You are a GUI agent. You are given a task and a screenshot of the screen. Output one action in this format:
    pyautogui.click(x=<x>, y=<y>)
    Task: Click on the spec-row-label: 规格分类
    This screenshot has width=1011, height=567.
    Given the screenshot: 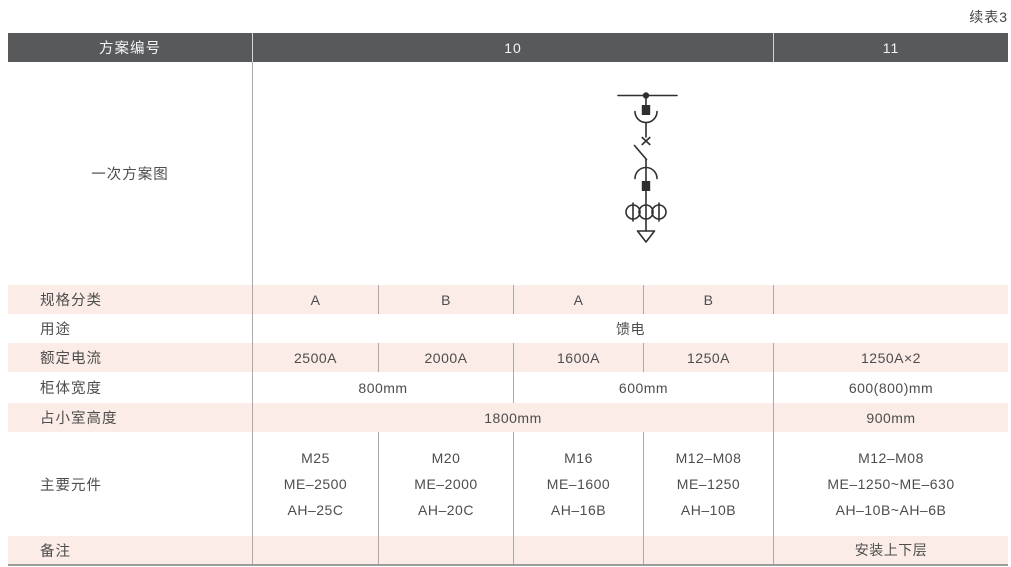 What is the action you would take?
    pyautogui.click(x=71, y=301)
    